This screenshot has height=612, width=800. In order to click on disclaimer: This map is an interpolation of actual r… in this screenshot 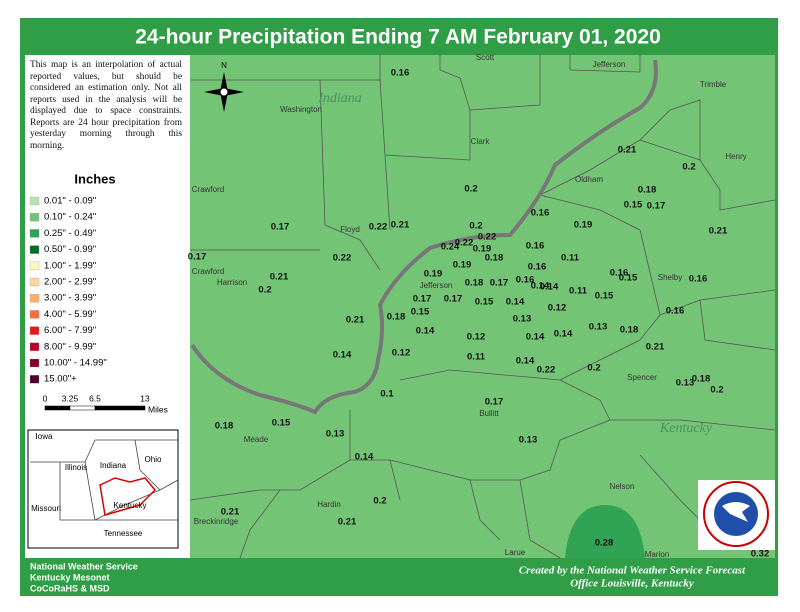, I will do `click(106, 105)`.